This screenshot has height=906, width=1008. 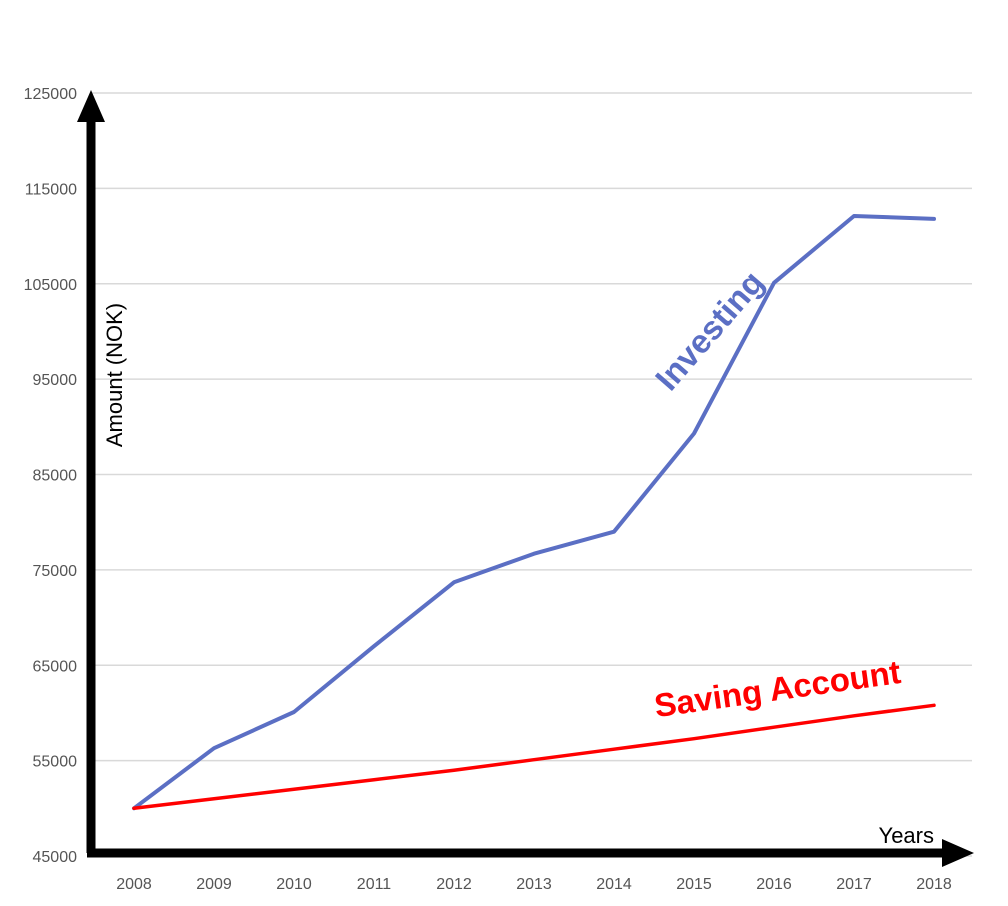 I want to click on x-tick-label: 2013, so click(x=534, y=884).